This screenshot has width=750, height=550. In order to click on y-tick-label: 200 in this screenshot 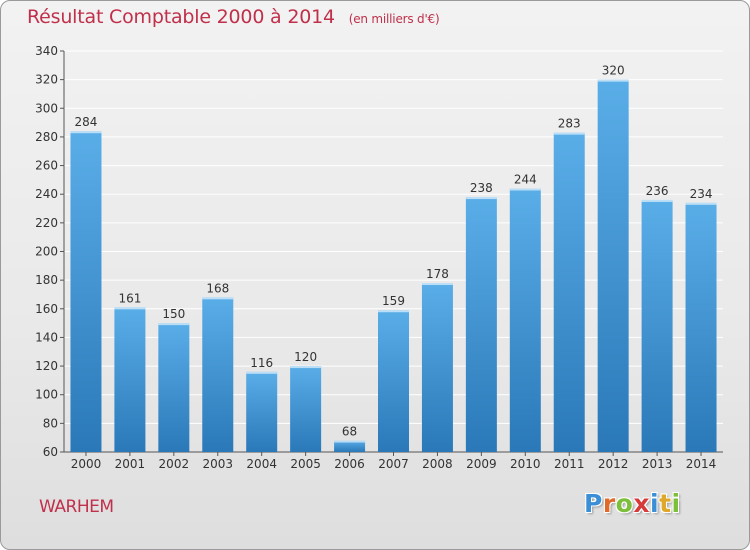, I will do `click(46, 252)`.